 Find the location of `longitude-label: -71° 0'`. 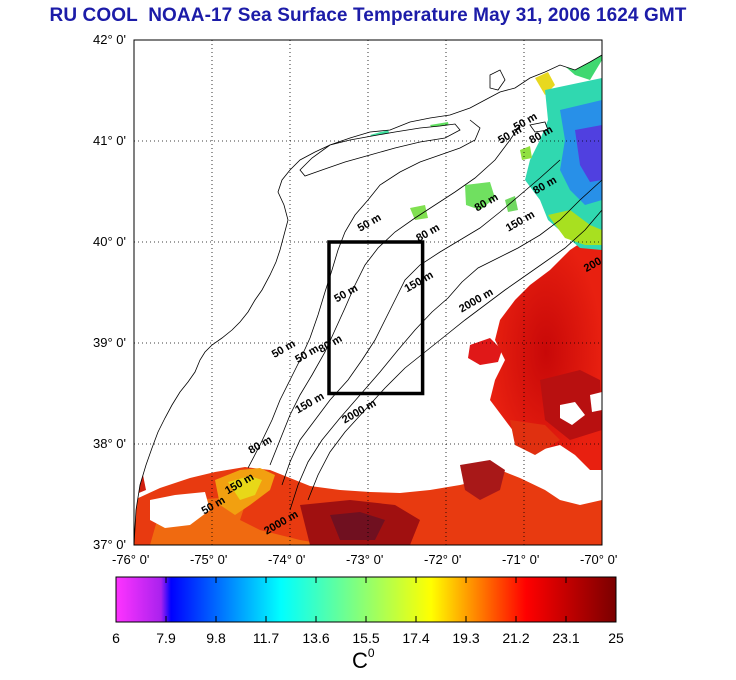

longitude-label: -71° 0' is located at coordinates (521, 559).